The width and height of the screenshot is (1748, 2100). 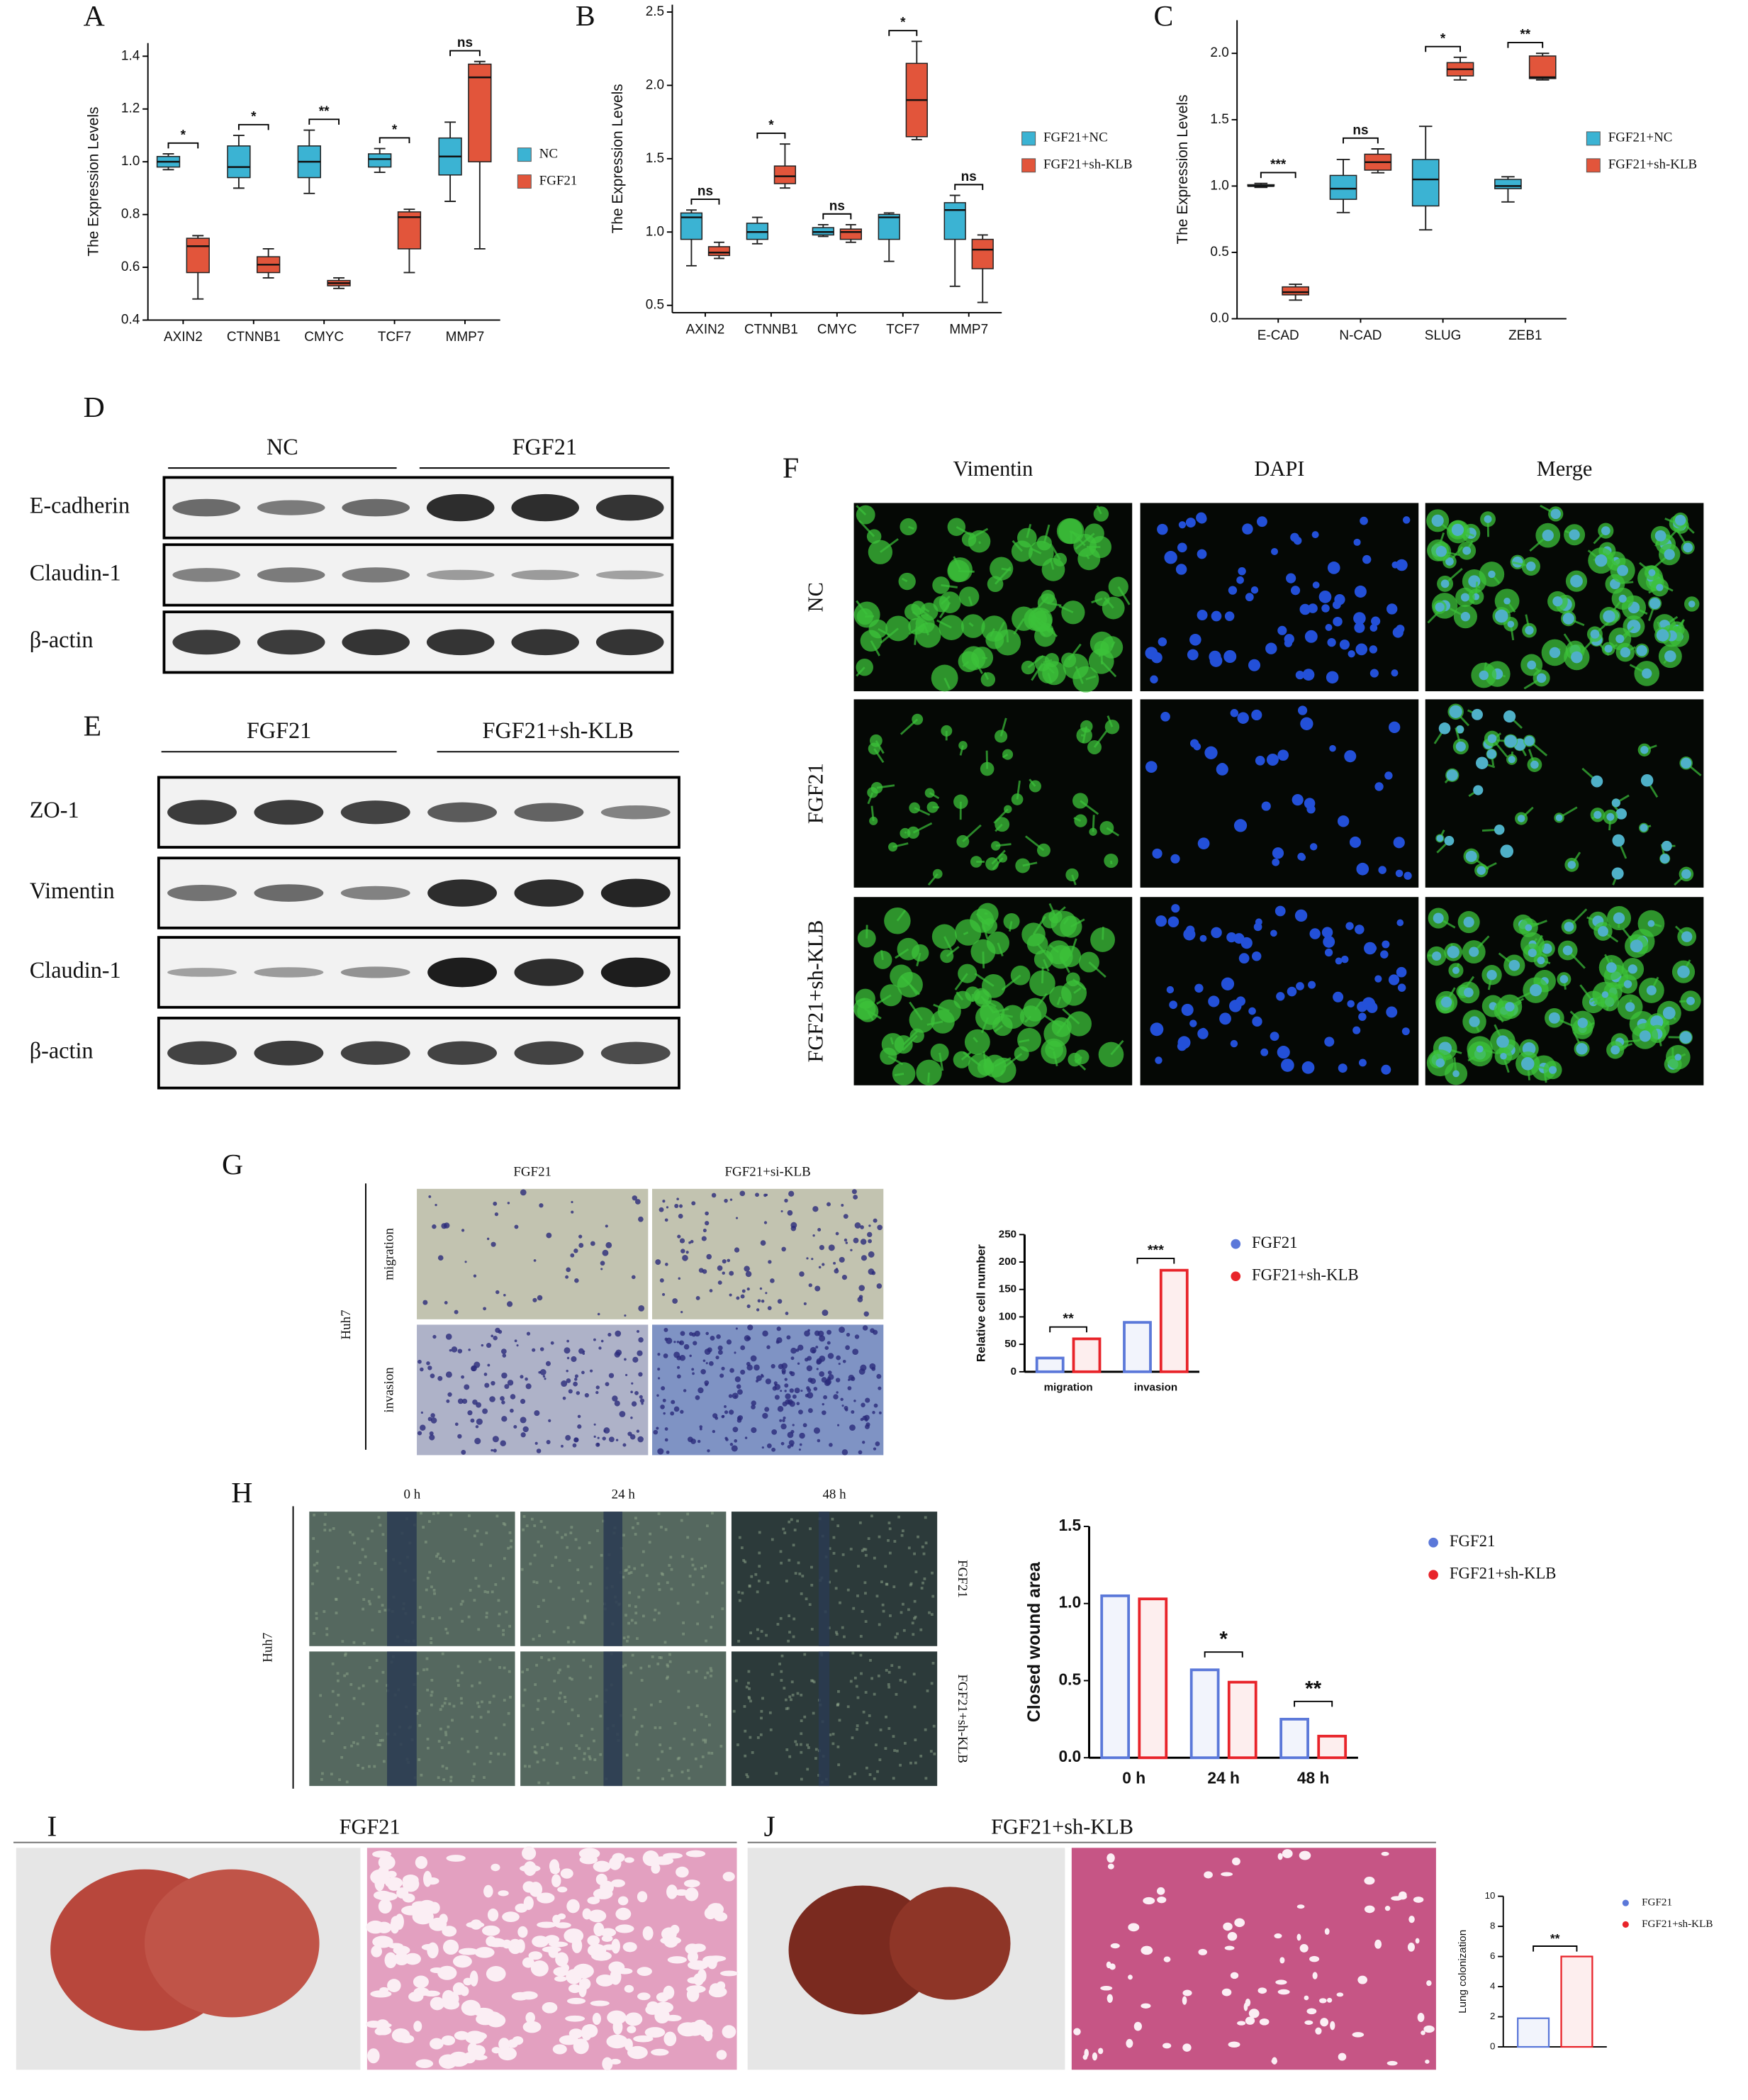 I want to click on significance-label: ns, so click(x=1360, y=130).